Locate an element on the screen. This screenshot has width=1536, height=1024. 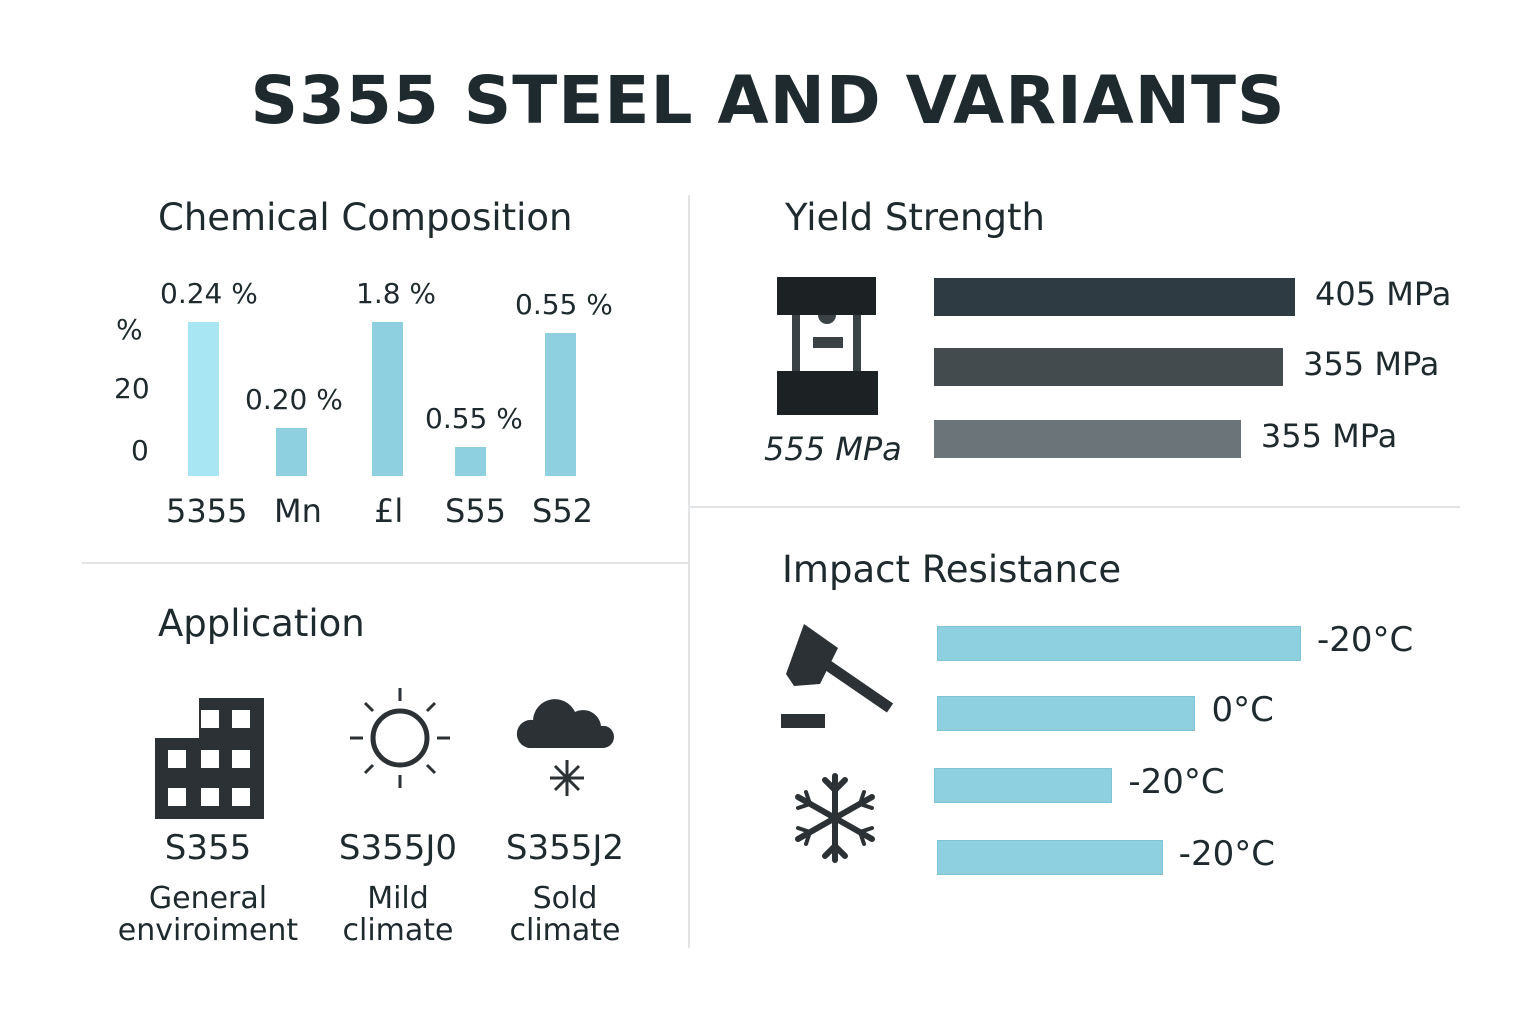
impact-heading: Impact Resistance is located at coordinates (952, 569).